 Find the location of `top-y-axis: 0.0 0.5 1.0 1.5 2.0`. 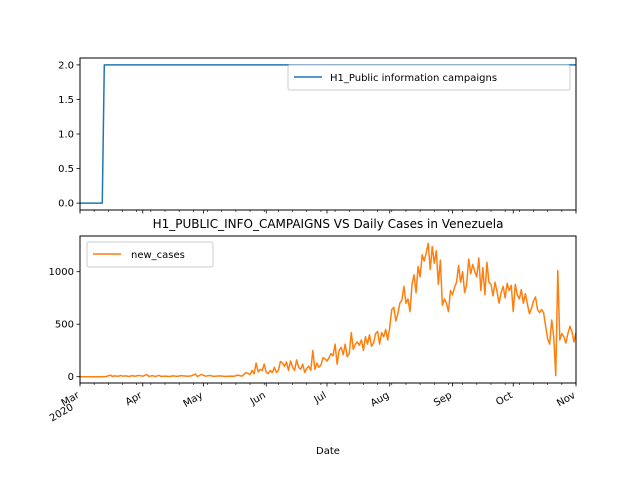

top-y-axis: 0.0 0.5 1.0 1.5 2.0 is located at coordinates (69, 135).